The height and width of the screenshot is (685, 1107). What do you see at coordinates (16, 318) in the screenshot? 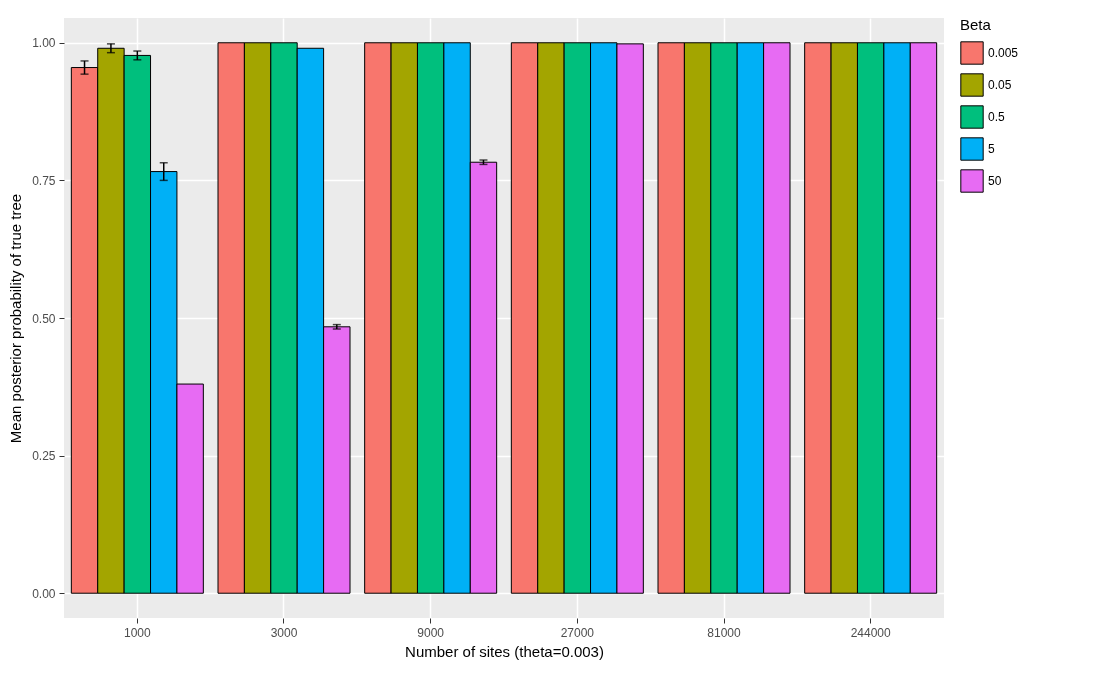
I see `y-axis-title: Mean posterior probability of true tree` at bounding box center [16, 318].